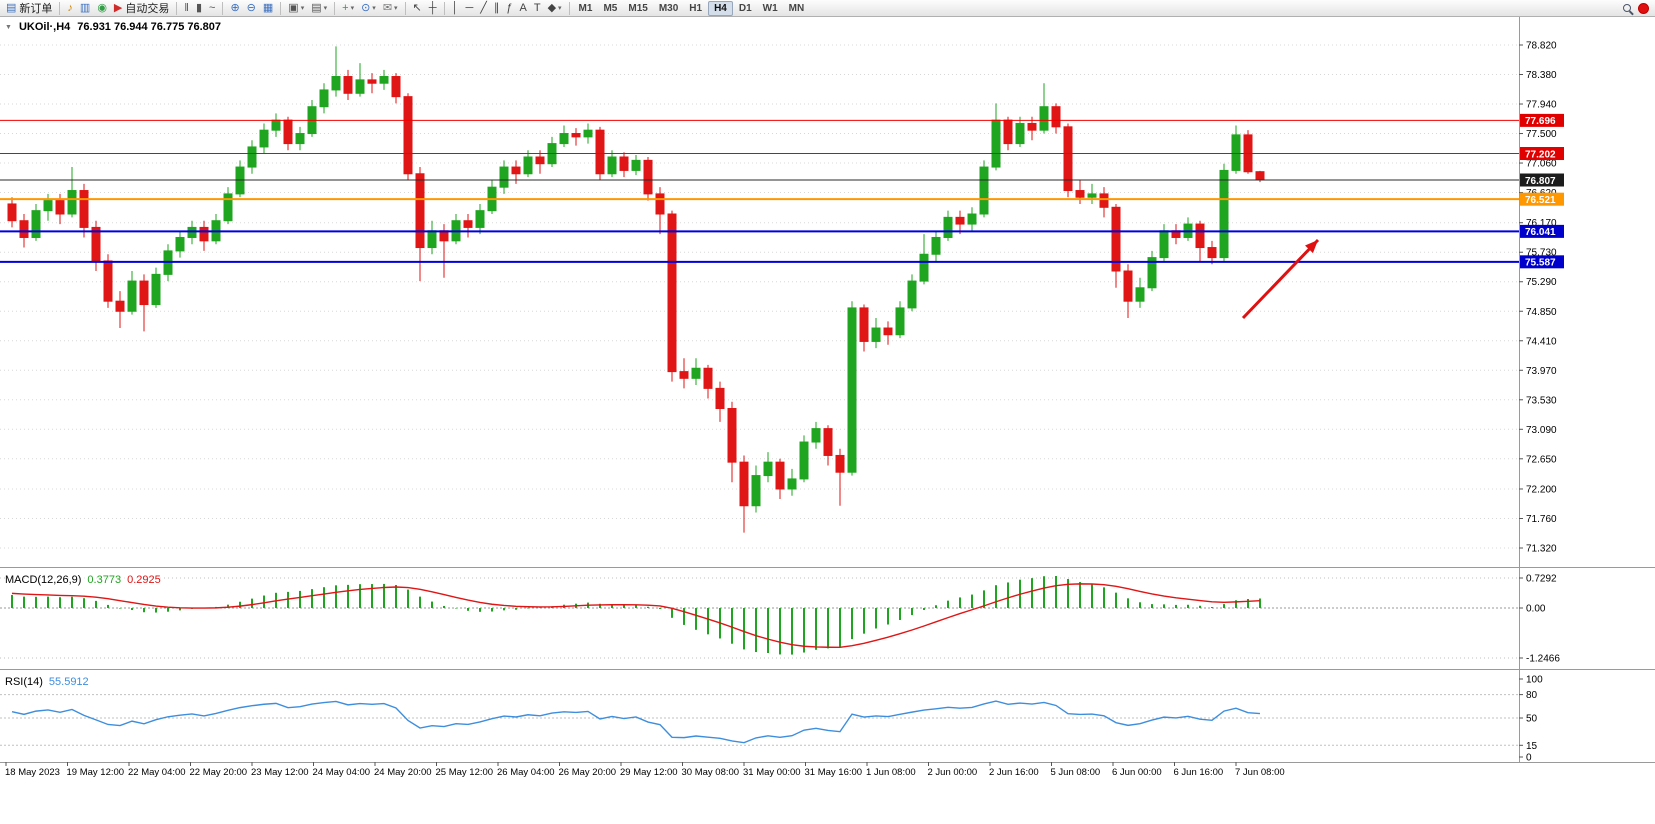  What do you see at coordinates (455, 8) in the screenshot?
I see `vertical-line-tool: │` at bounding box center [455, 8].